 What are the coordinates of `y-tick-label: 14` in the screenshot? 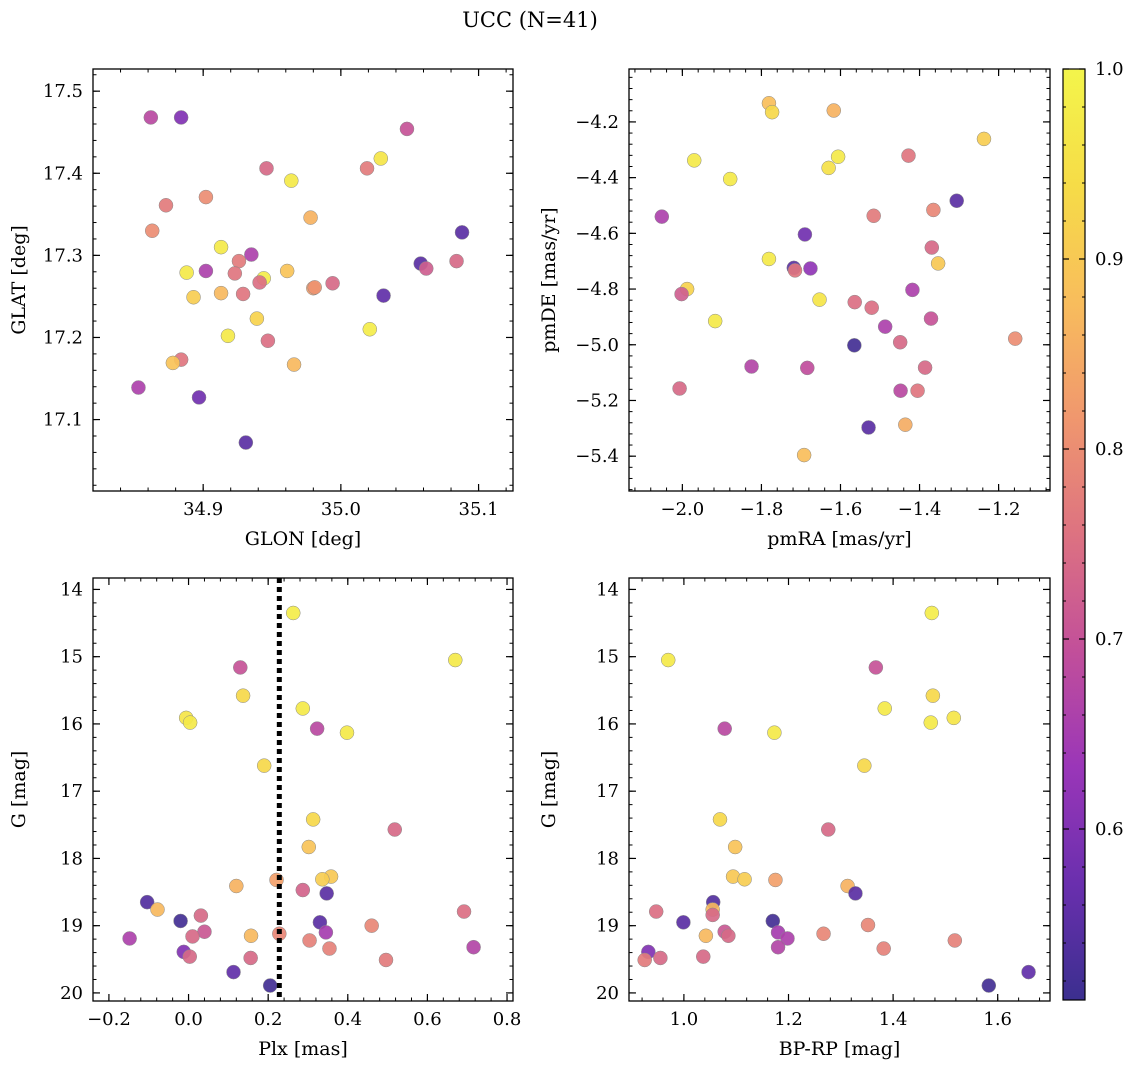 It's located at (71, 589).